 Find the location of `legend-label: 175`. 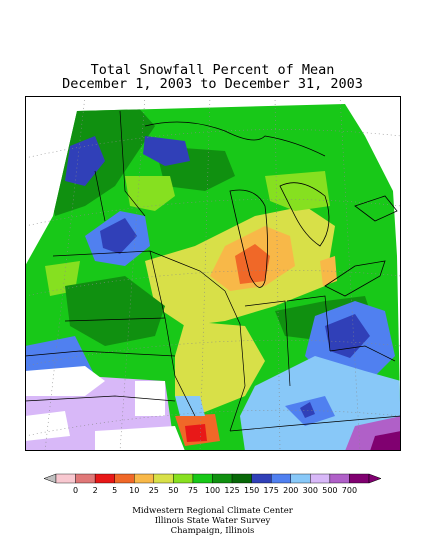

legend-label: 175 is located at coordinates (271, 490).